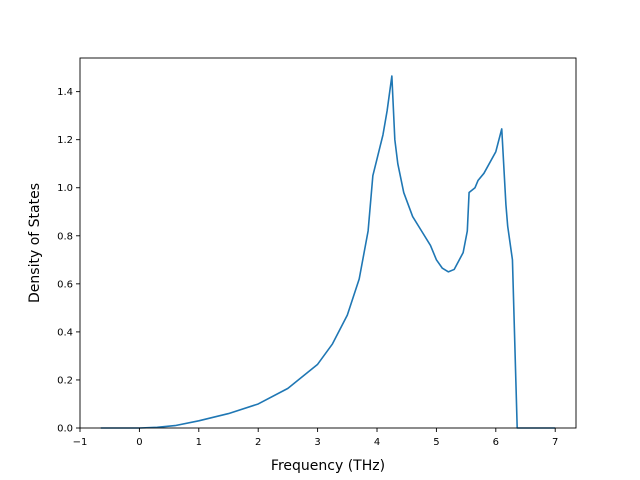 The width and height of the screenshot is (640, 480). What do you see at coordinates (199, 442) in the screenshot?
I see `x-tick-label: 1` at bounding box center [199, 442].